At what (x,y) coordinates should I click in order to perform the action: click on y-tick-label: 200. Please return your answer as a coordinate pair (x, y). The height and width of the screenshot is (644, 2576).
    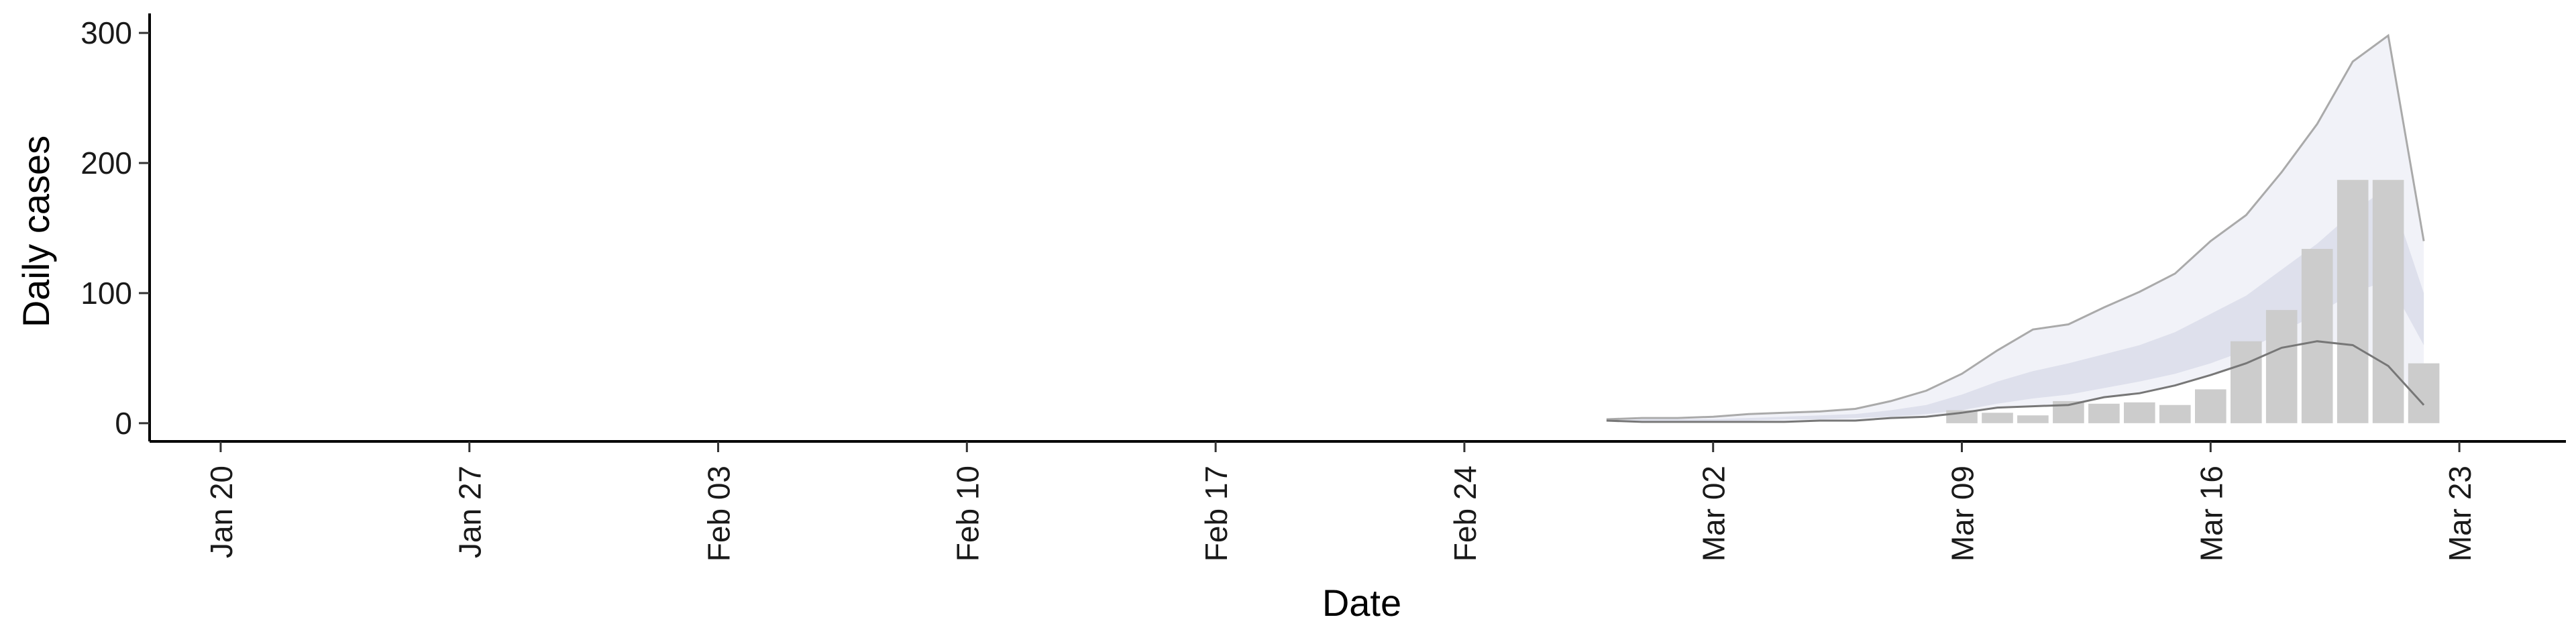
    Looking at the image, I should click on (106, 163).